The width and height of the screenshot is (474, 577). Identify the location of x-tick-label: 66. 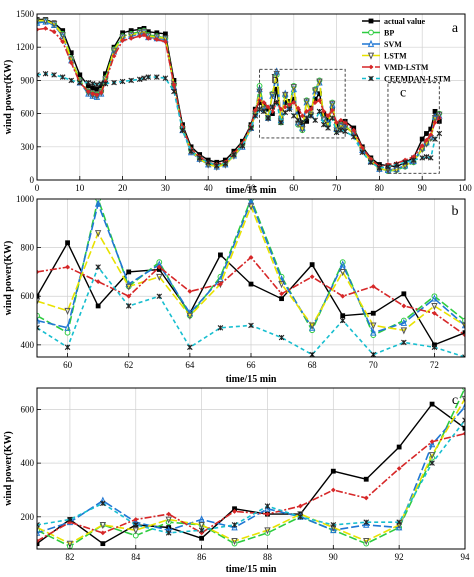
(252, 365).